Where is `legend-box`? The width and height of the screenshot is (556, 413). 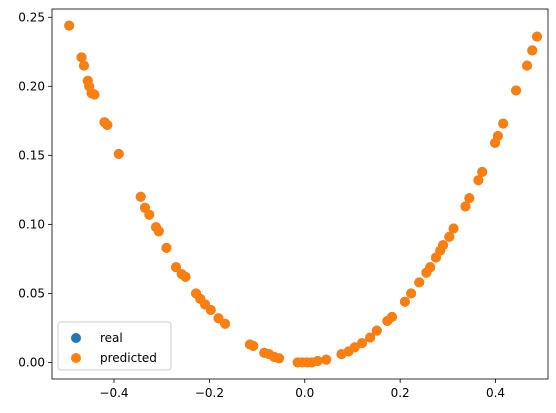
legend-box is located at coordinates (114, 346).